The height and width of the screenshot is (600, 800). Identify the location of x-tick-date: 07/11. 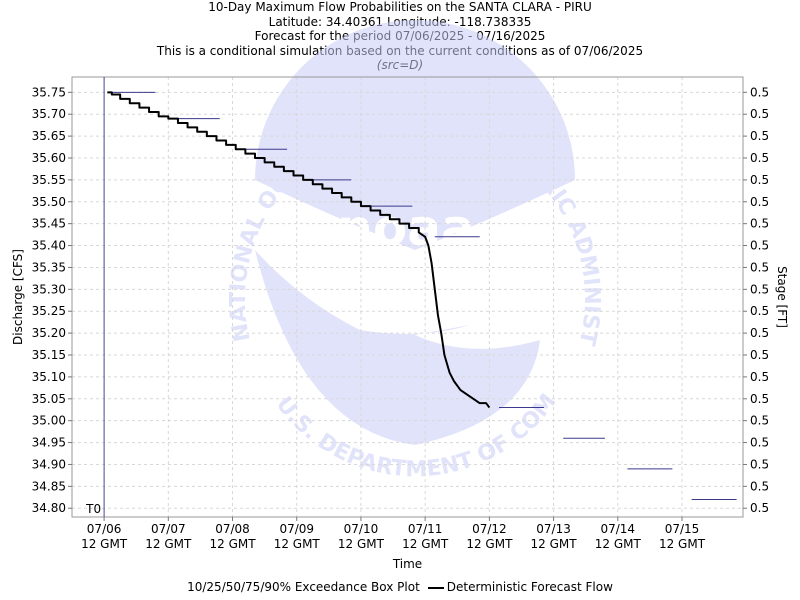
(425, 529).